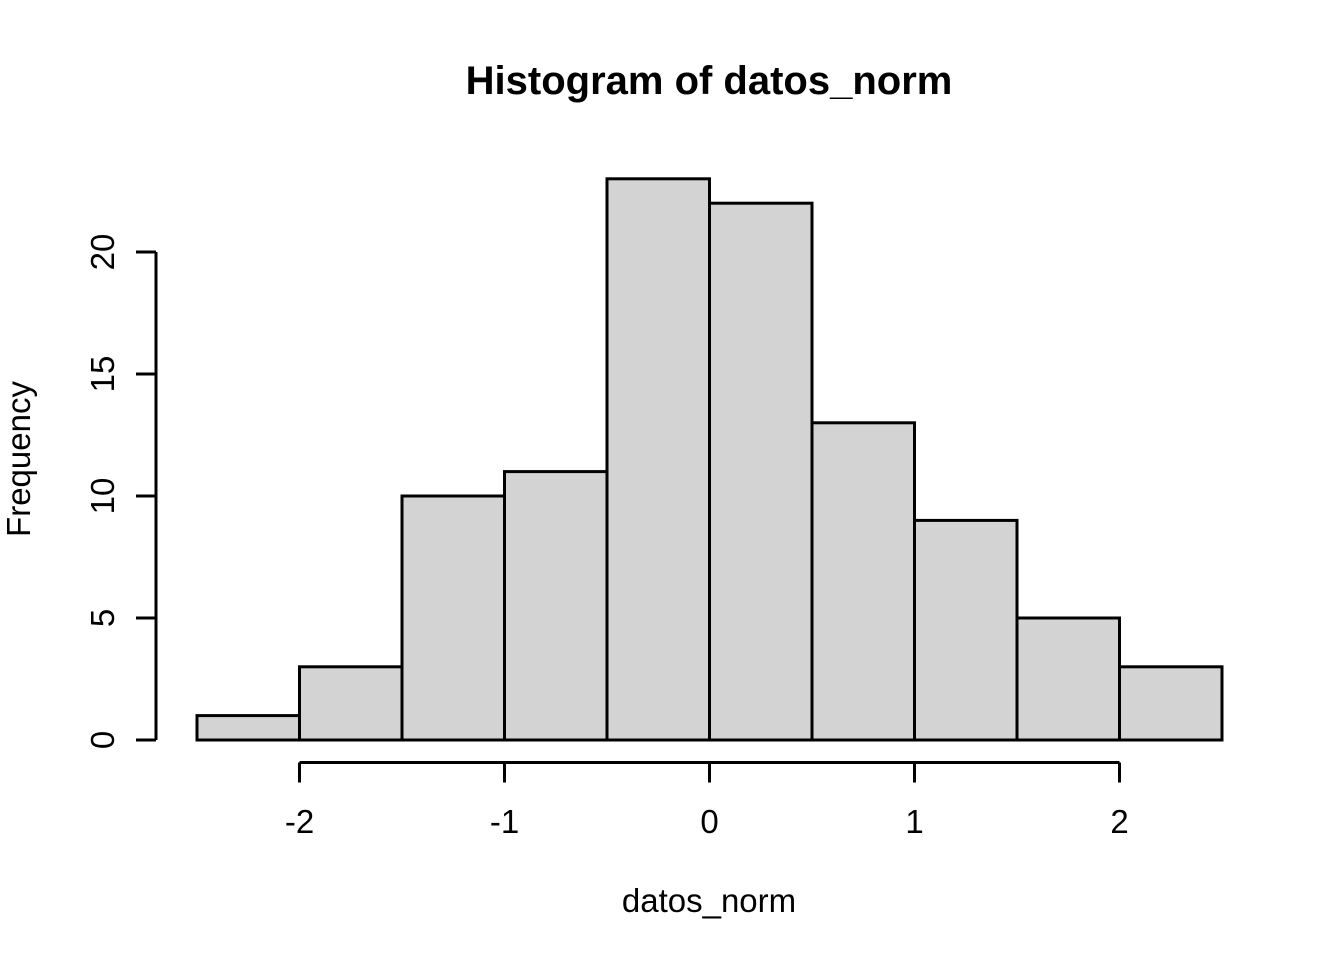 The height and width of the screenshot is (960, 1344). Describe the element at coordinates (299, 821) in the screenshot. I see `x-tick-label: -2` at that location.